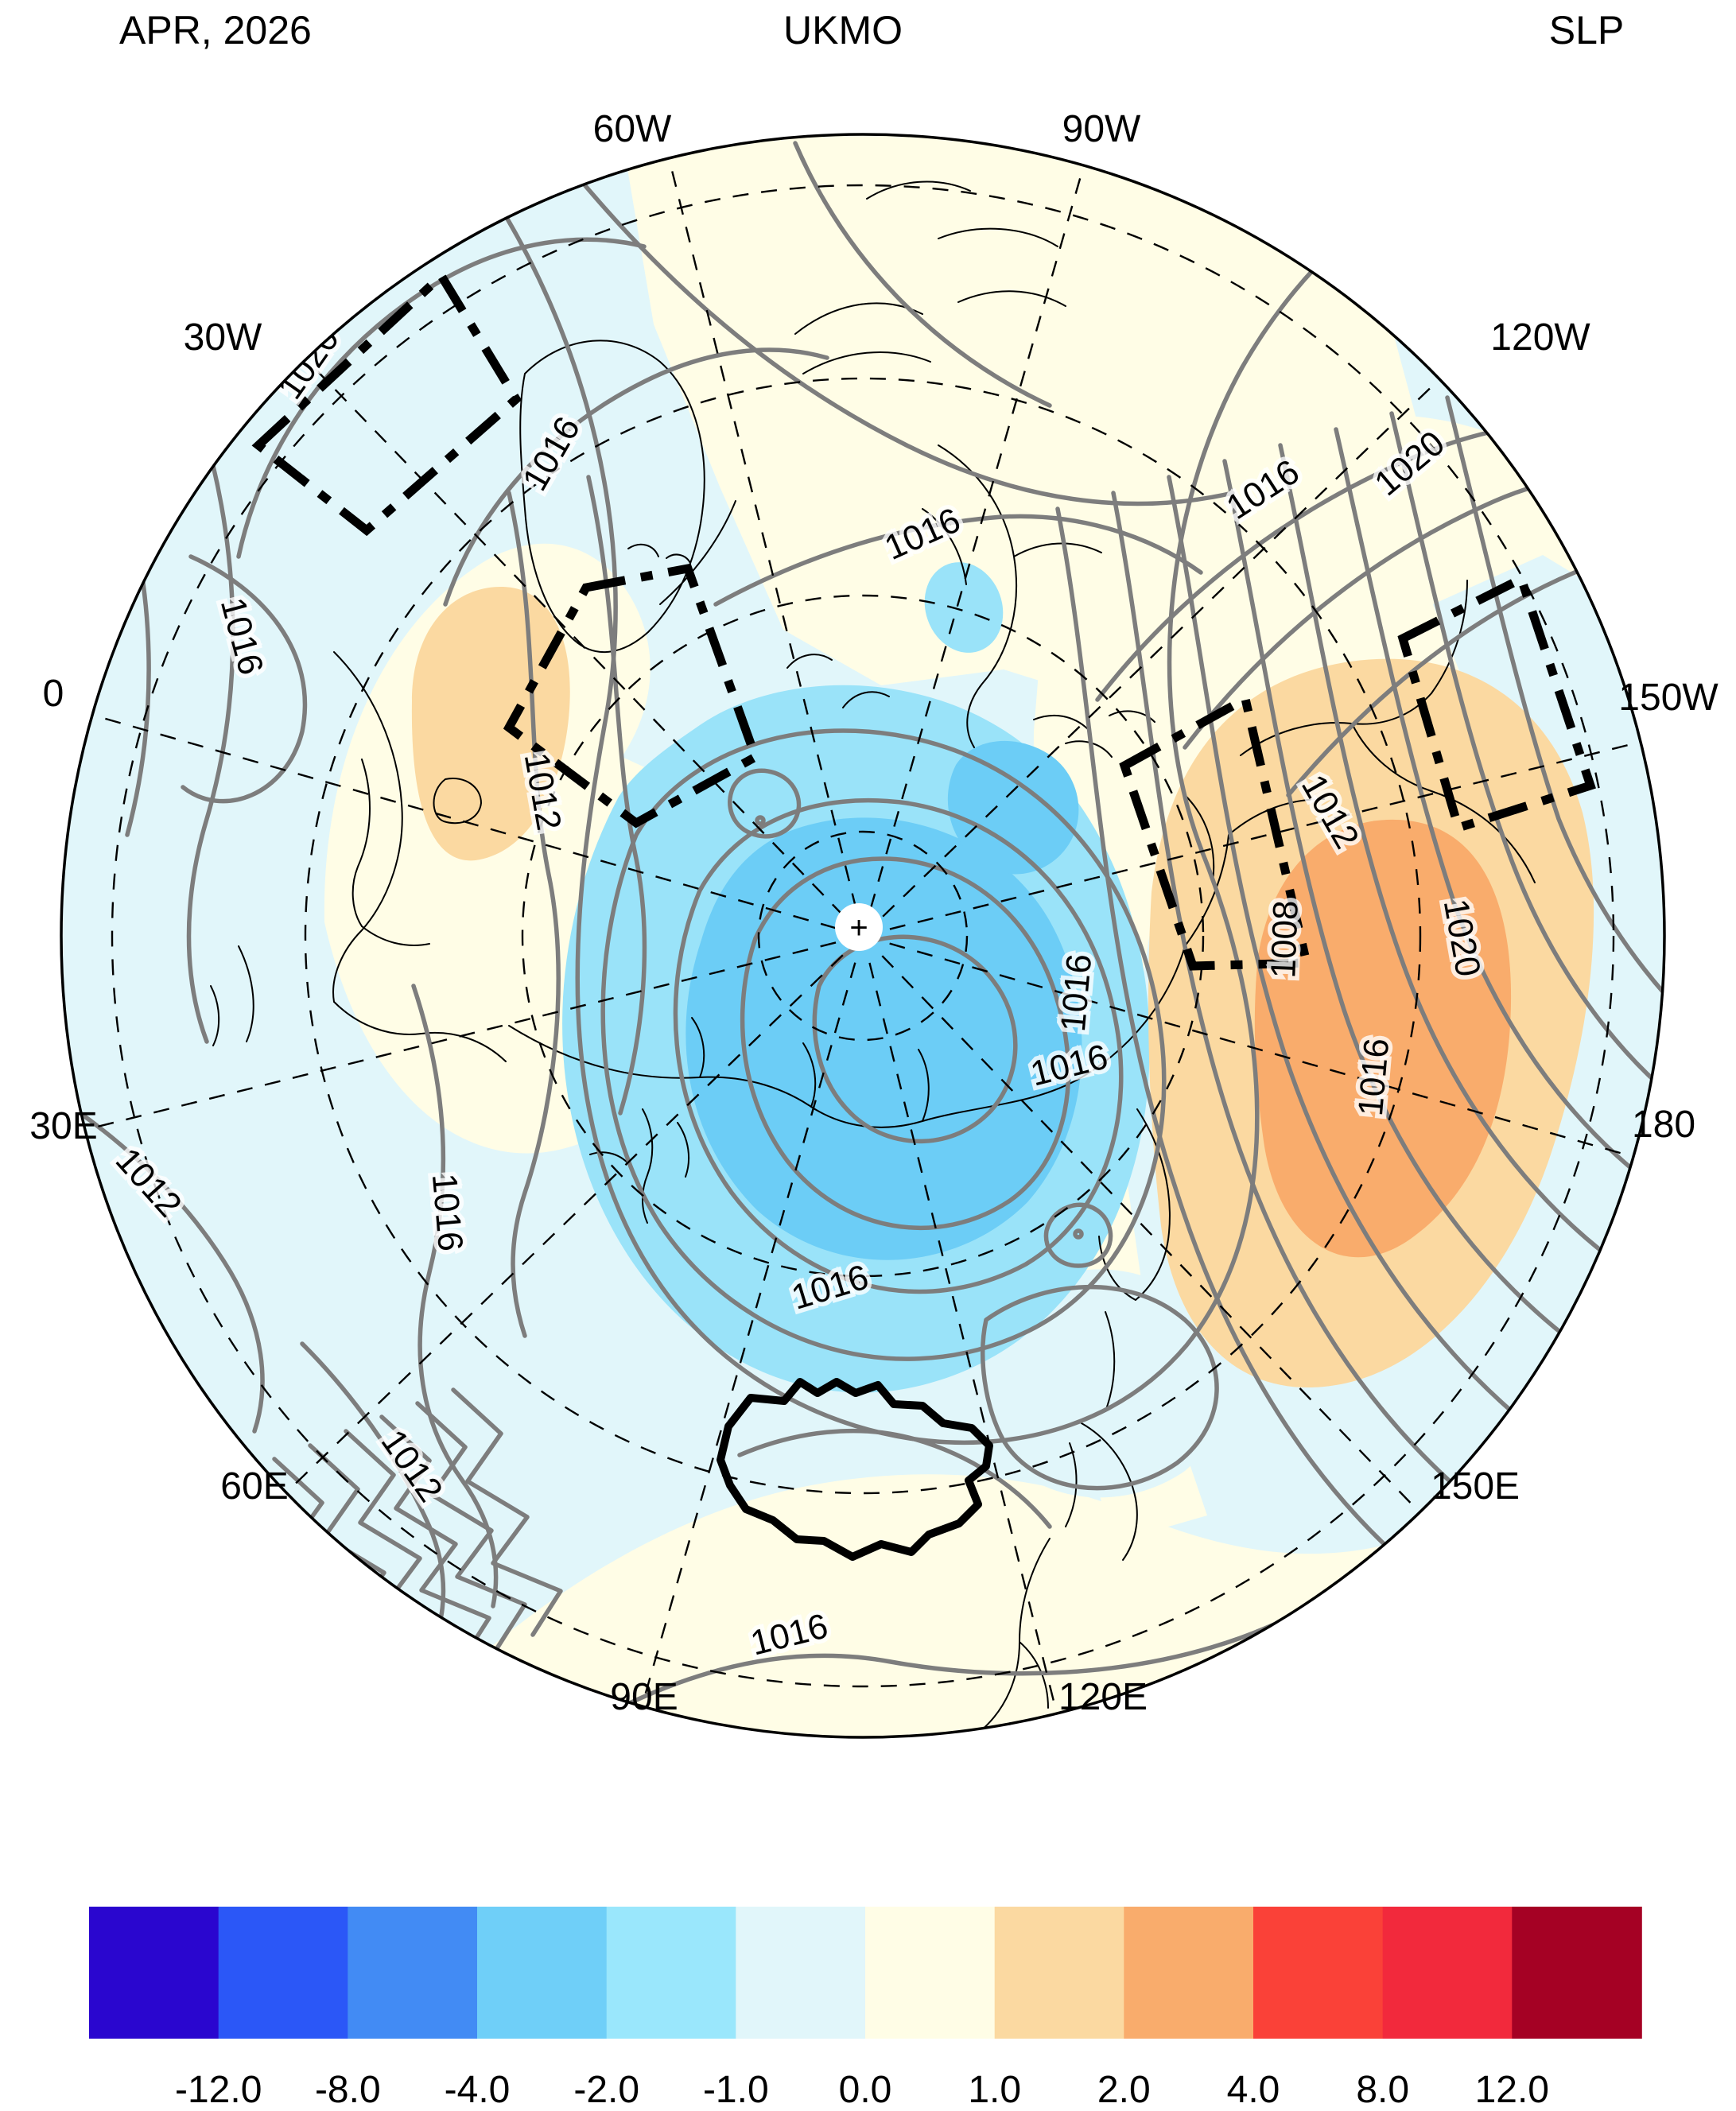  I want to click on colorbar-tick-label: 2.0, so click(1124, 2090).